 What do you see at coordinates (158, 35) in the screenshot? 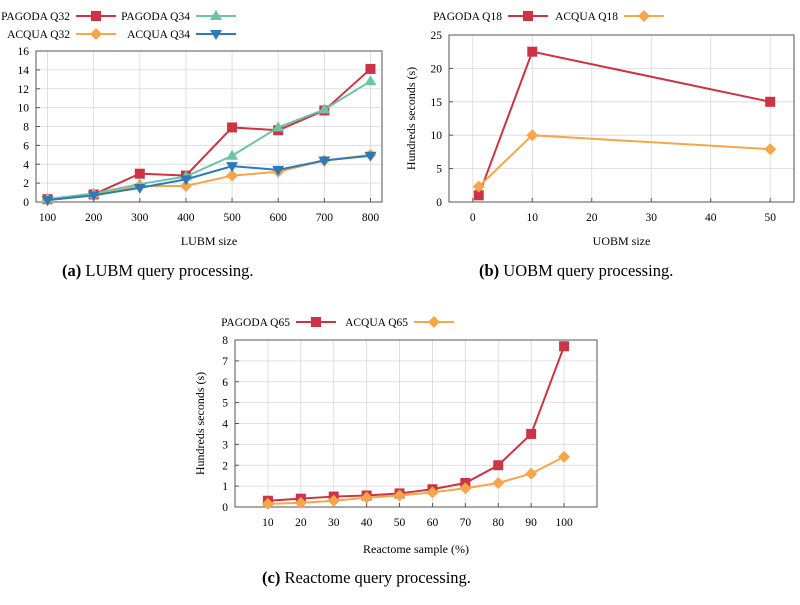
I see `legend-label: ACQUA Q34` at bounding box center [158, 35].